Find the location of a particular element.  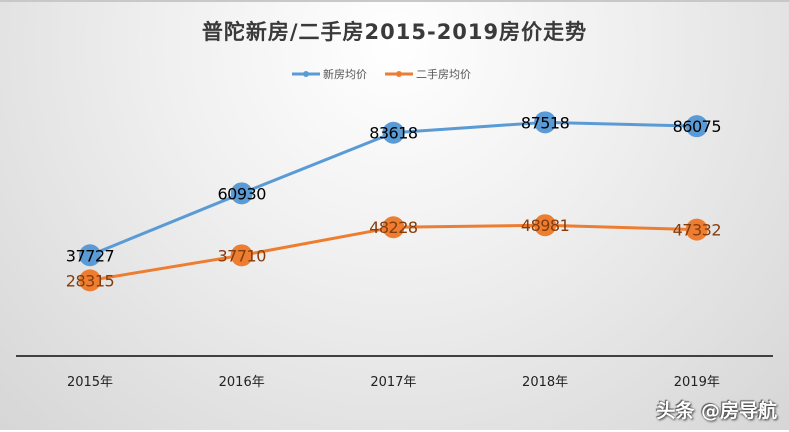

legend-label: 二手房均价 is located at coordinates (443, 74).